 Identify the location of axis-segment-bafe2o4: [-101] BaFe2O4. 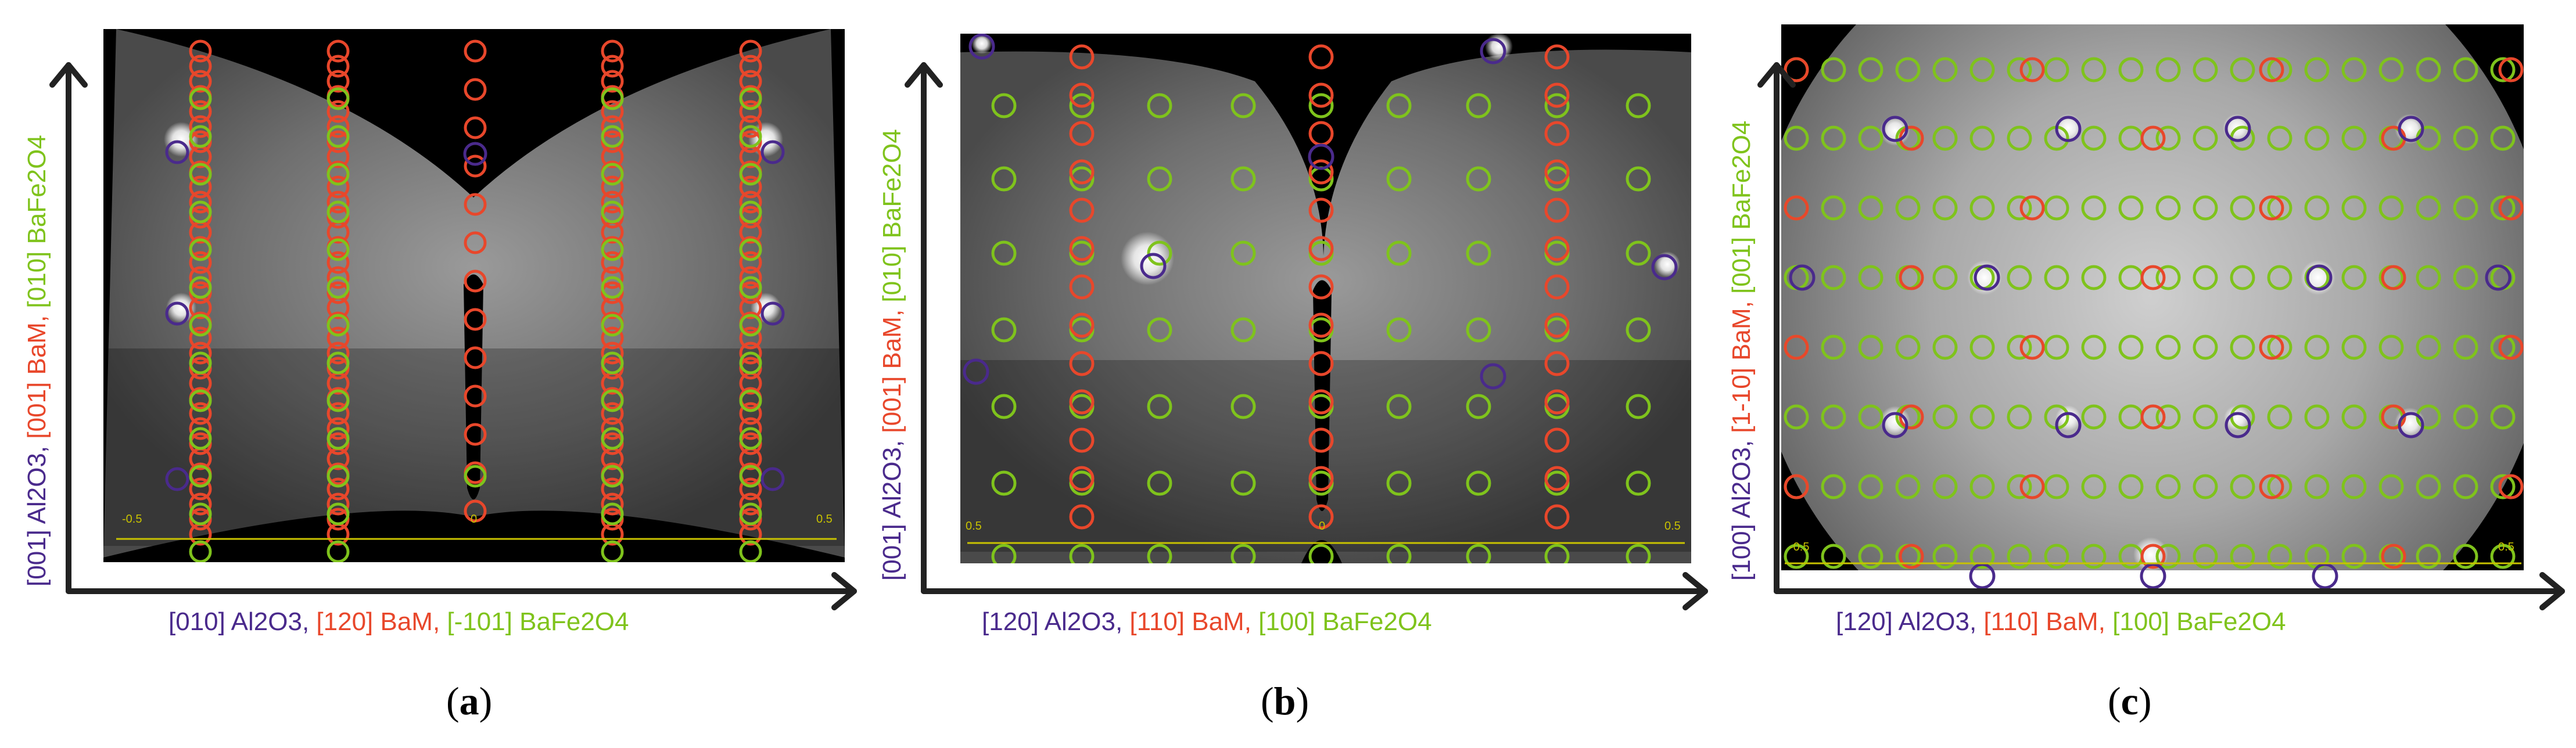
(538, 622).